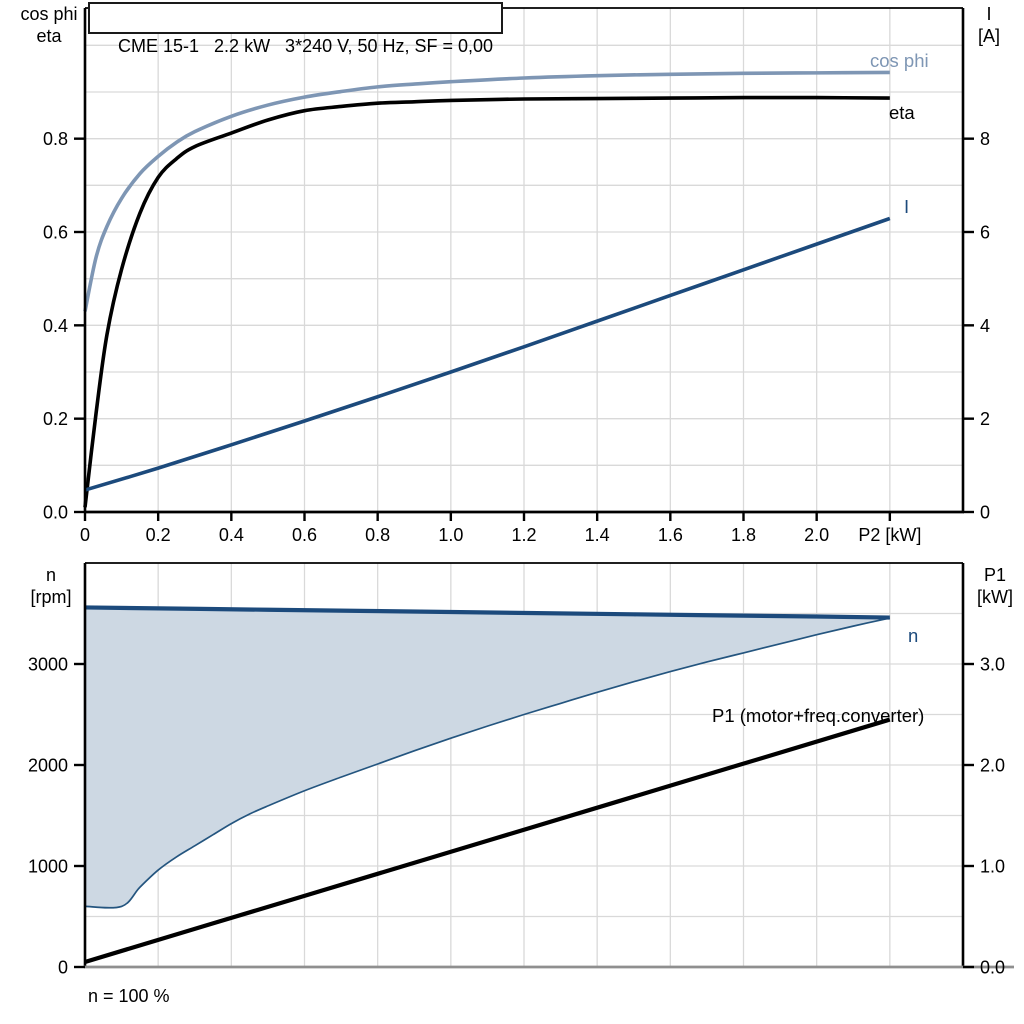  Describe the element at coordinates (377, 535) in the screenshot. I see `tick-label-x: 0.8` at that location.